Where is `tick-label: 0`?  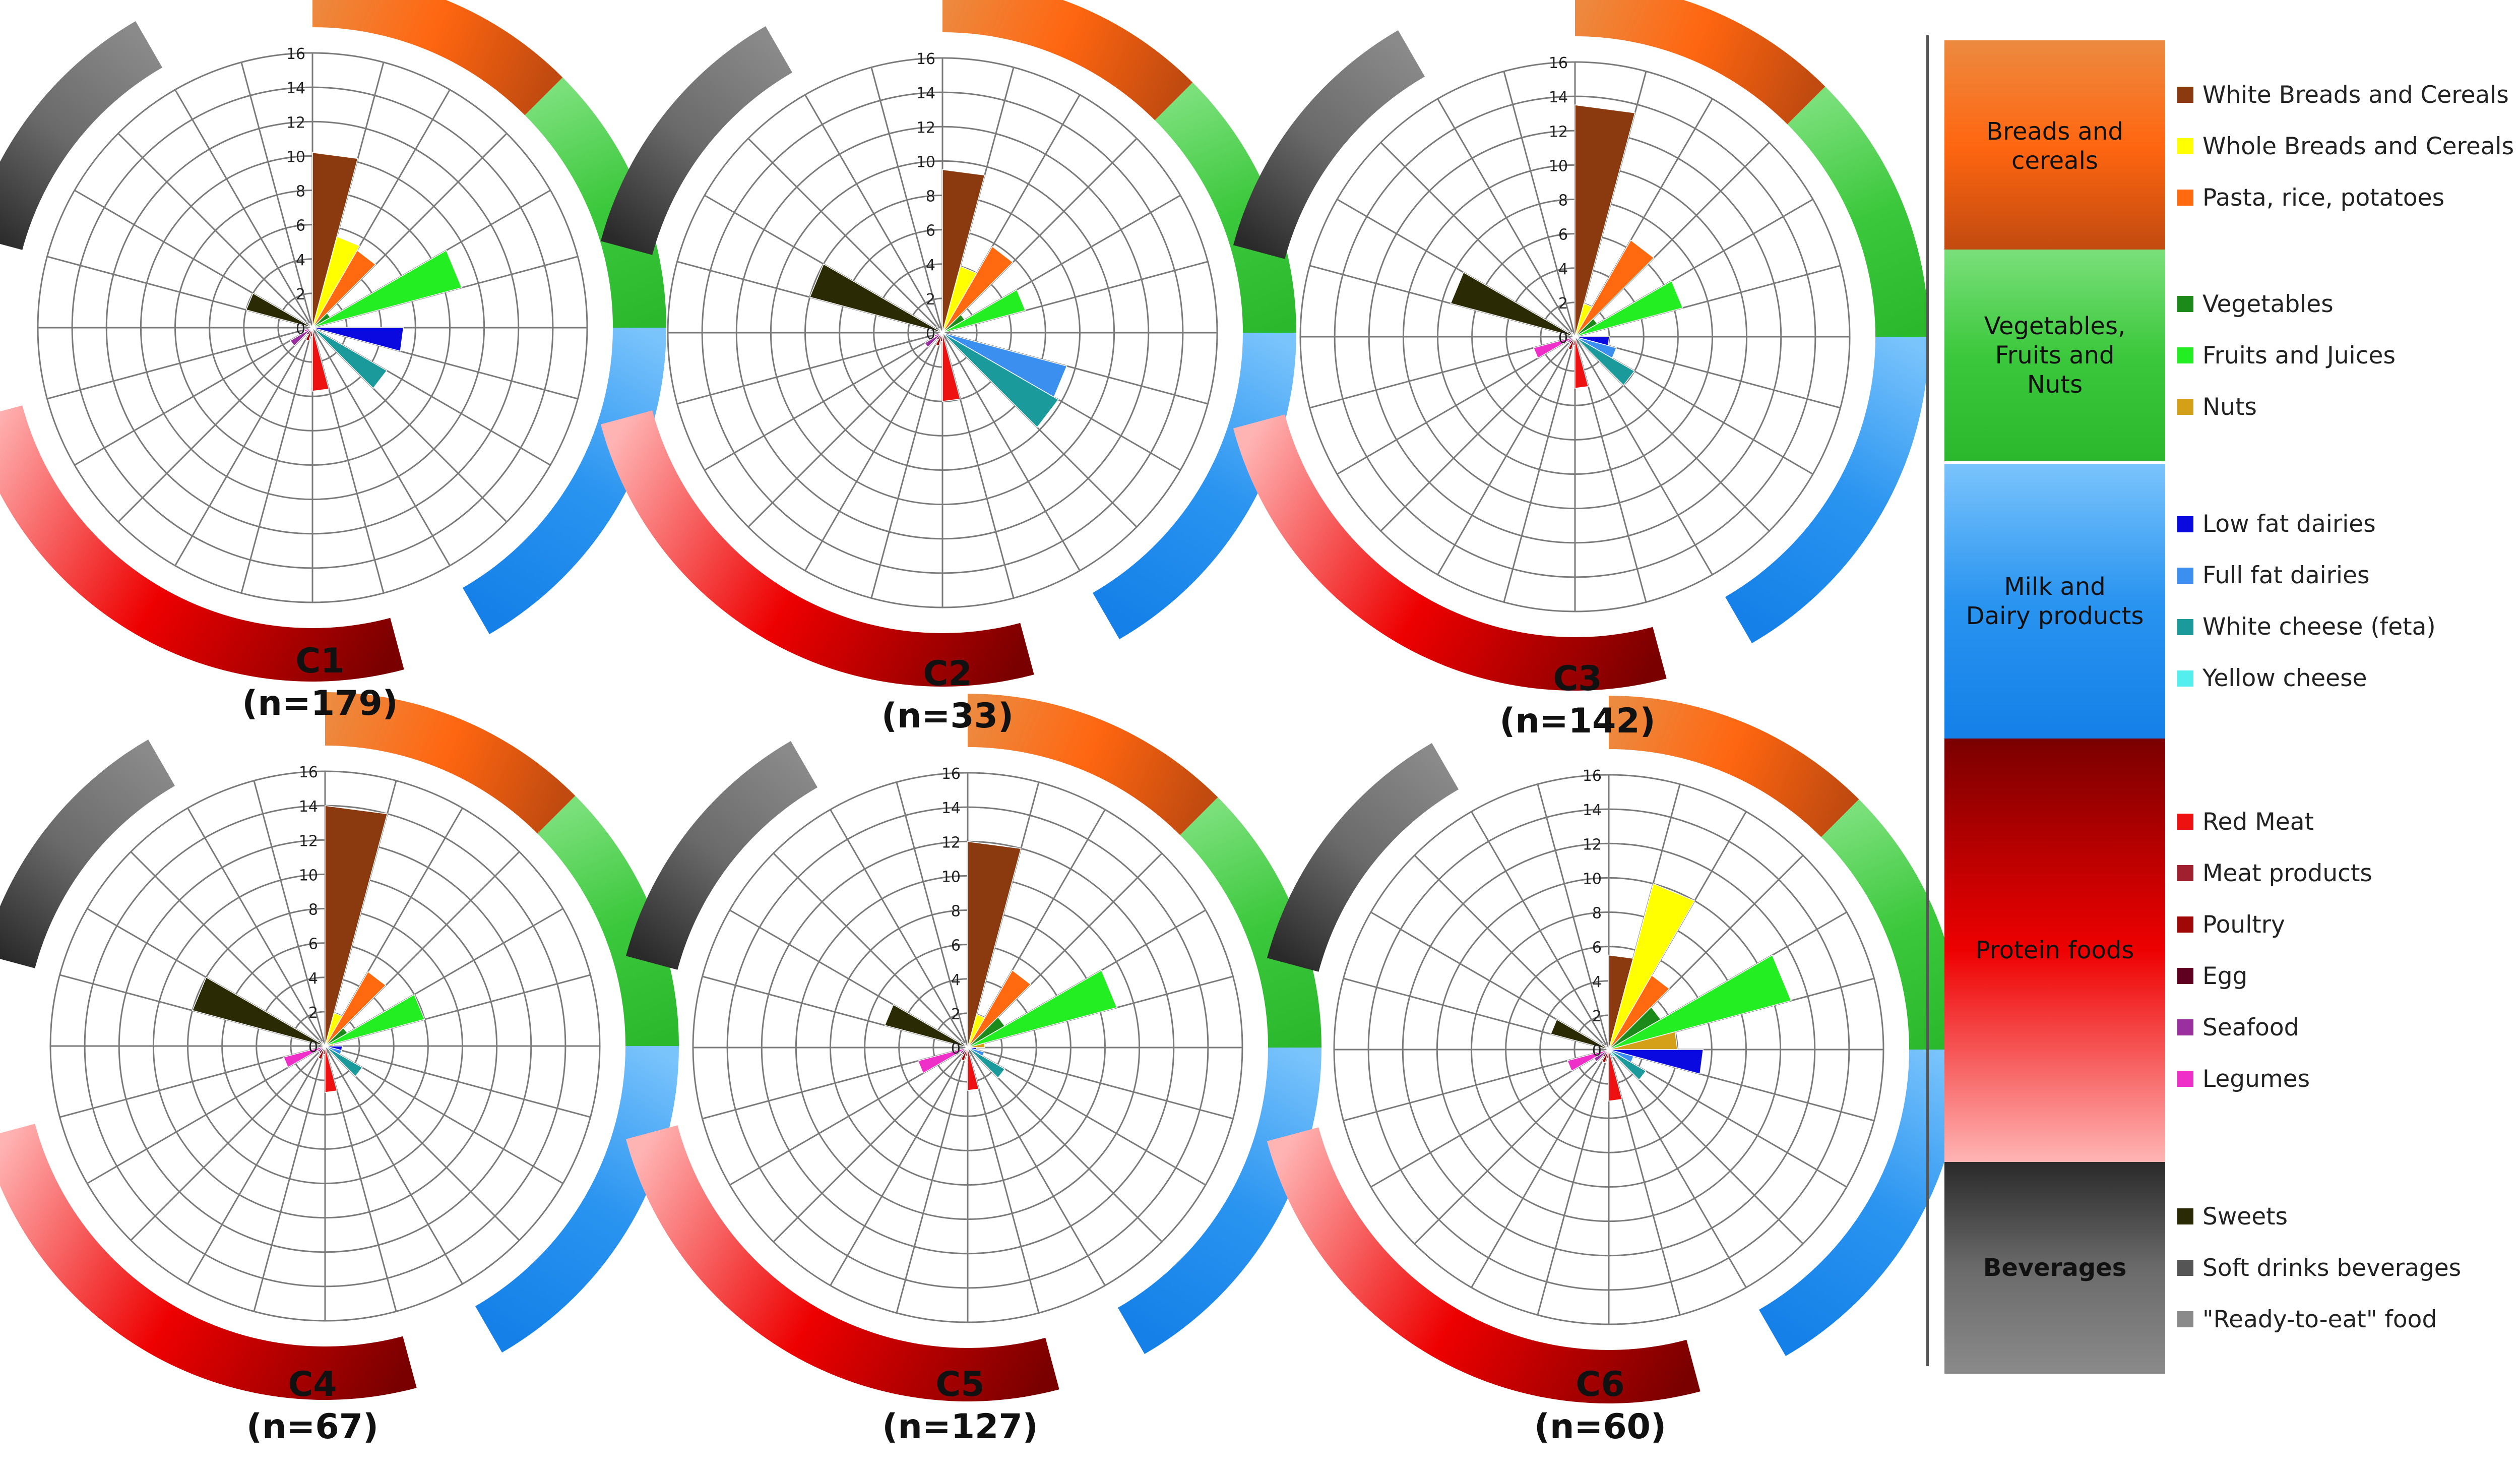 tick-label: 0 is located at coordinates (956, 1049).